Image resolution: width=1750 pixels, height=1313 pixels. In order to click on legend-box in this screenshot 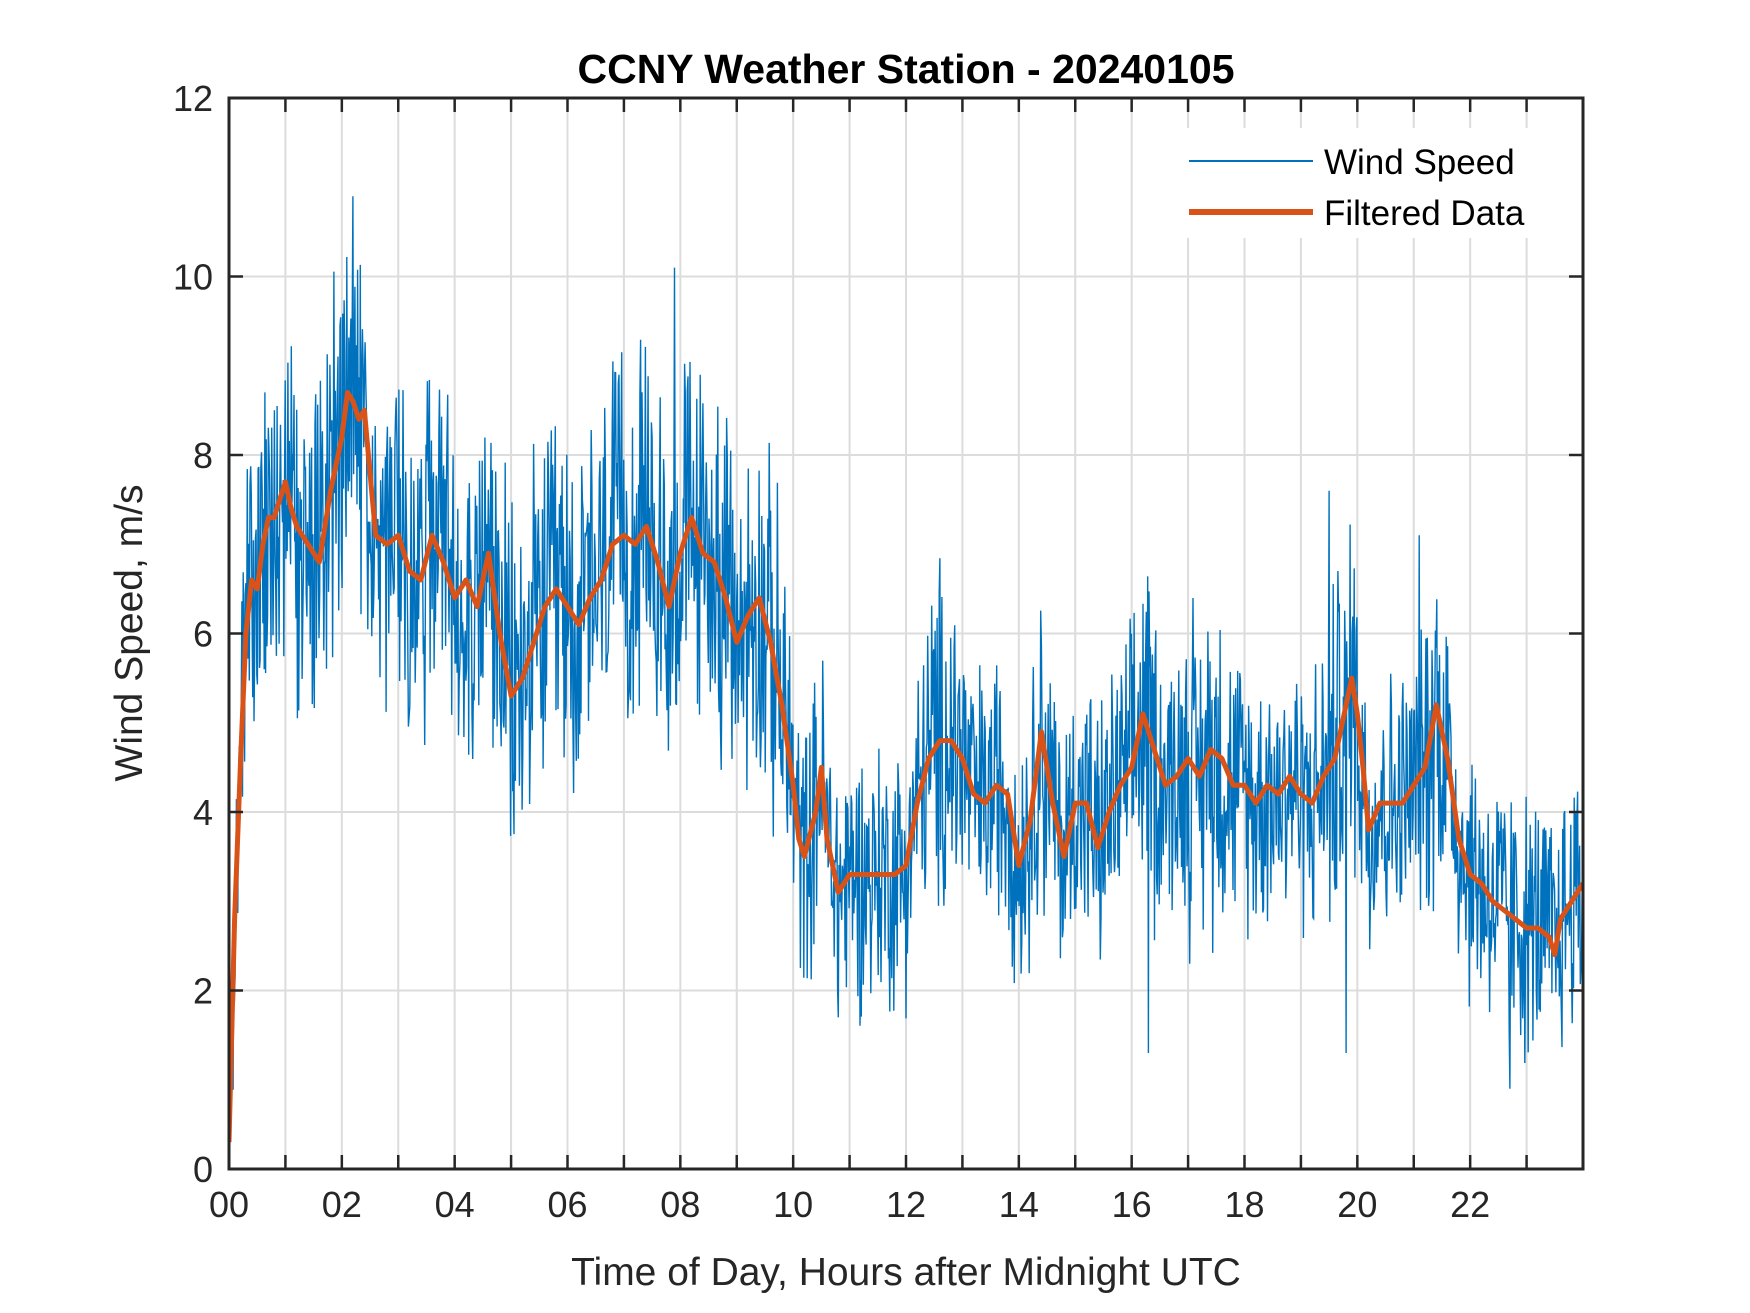, I will do `click(1375, 183)`.